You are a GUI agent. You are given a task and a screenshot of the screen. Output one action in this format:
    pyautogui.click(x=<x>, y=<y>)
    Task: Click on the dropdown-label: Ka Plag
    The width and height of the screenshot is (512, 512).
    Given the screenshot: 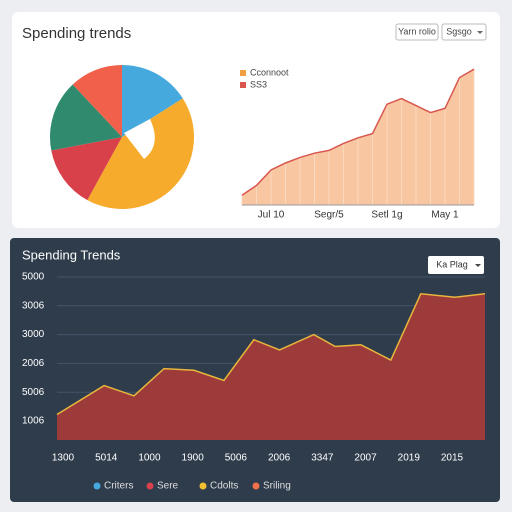 What is the action you would take?
    pyautogui.click(x=452, y=264)
    